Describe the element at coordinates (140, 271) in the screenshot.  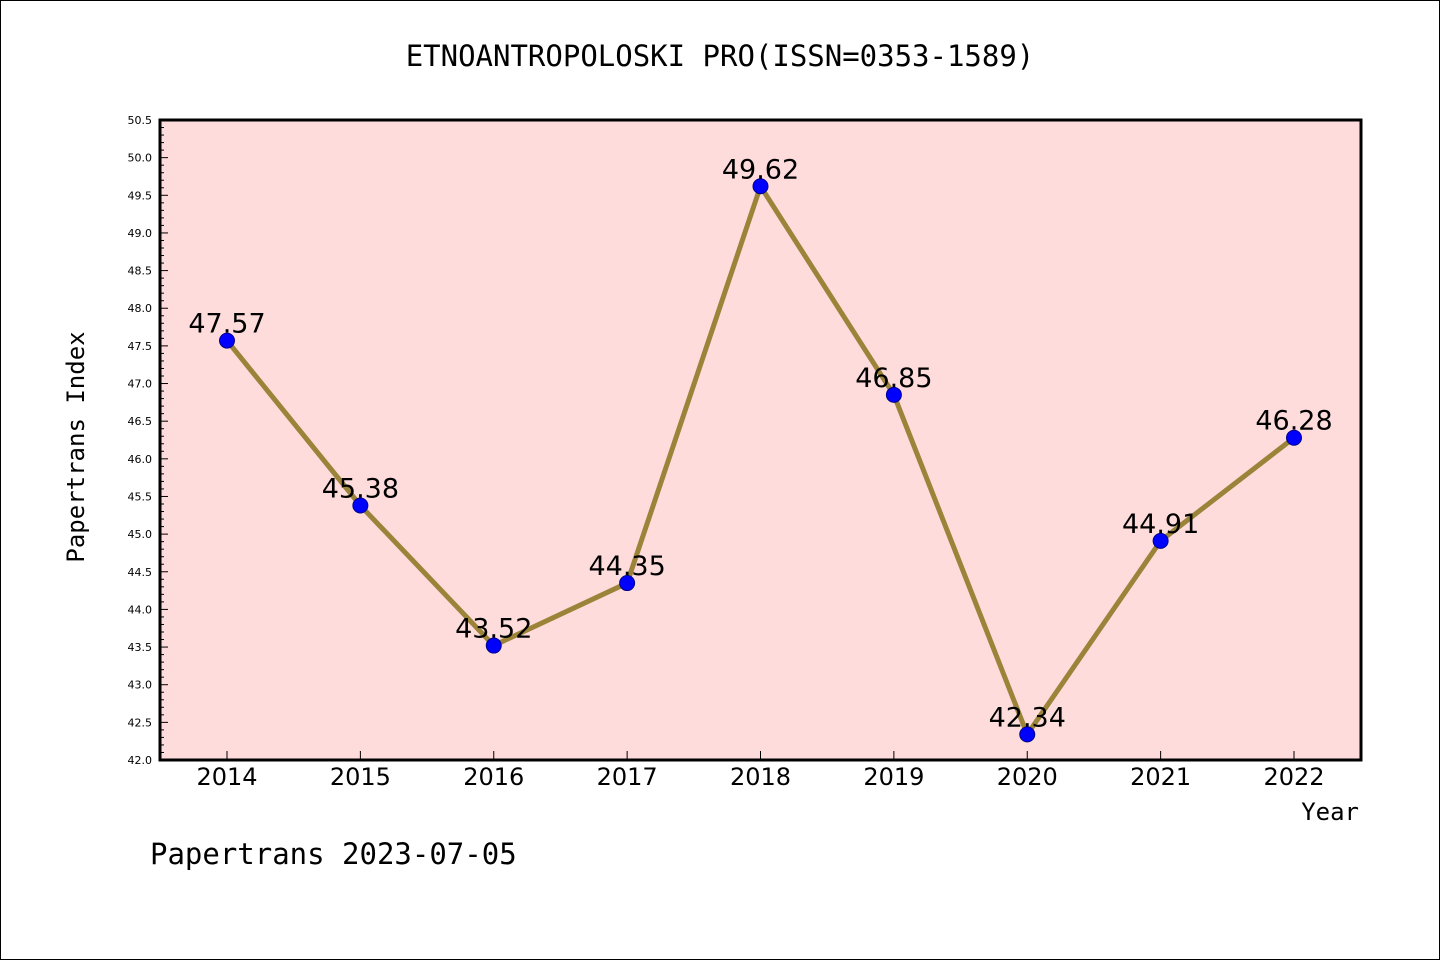
I see `y-tick-label: 48.5` at that location.